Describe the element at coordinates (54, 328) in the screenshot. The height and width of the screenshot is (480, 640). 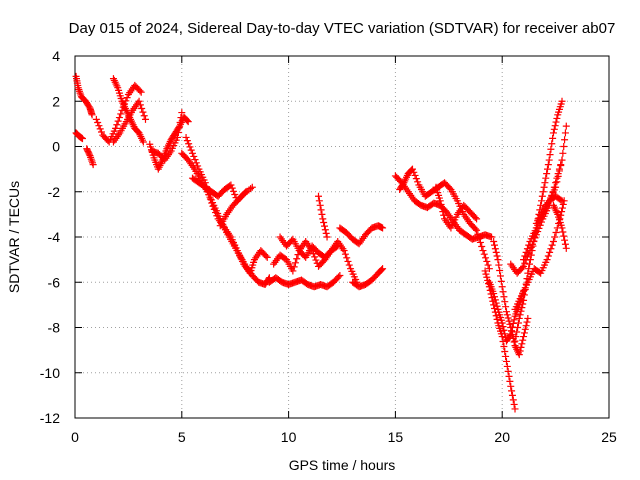
I see `y-tick-label: -8` at that location.